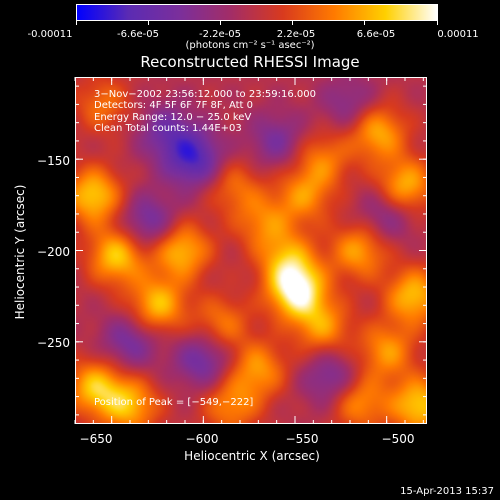 The image size is (500, 500). What do you see at coordinates (50, 34) in the screenshot?
I see `colorbar-tick-label: -0.00011` at bounding box center [50, 34].